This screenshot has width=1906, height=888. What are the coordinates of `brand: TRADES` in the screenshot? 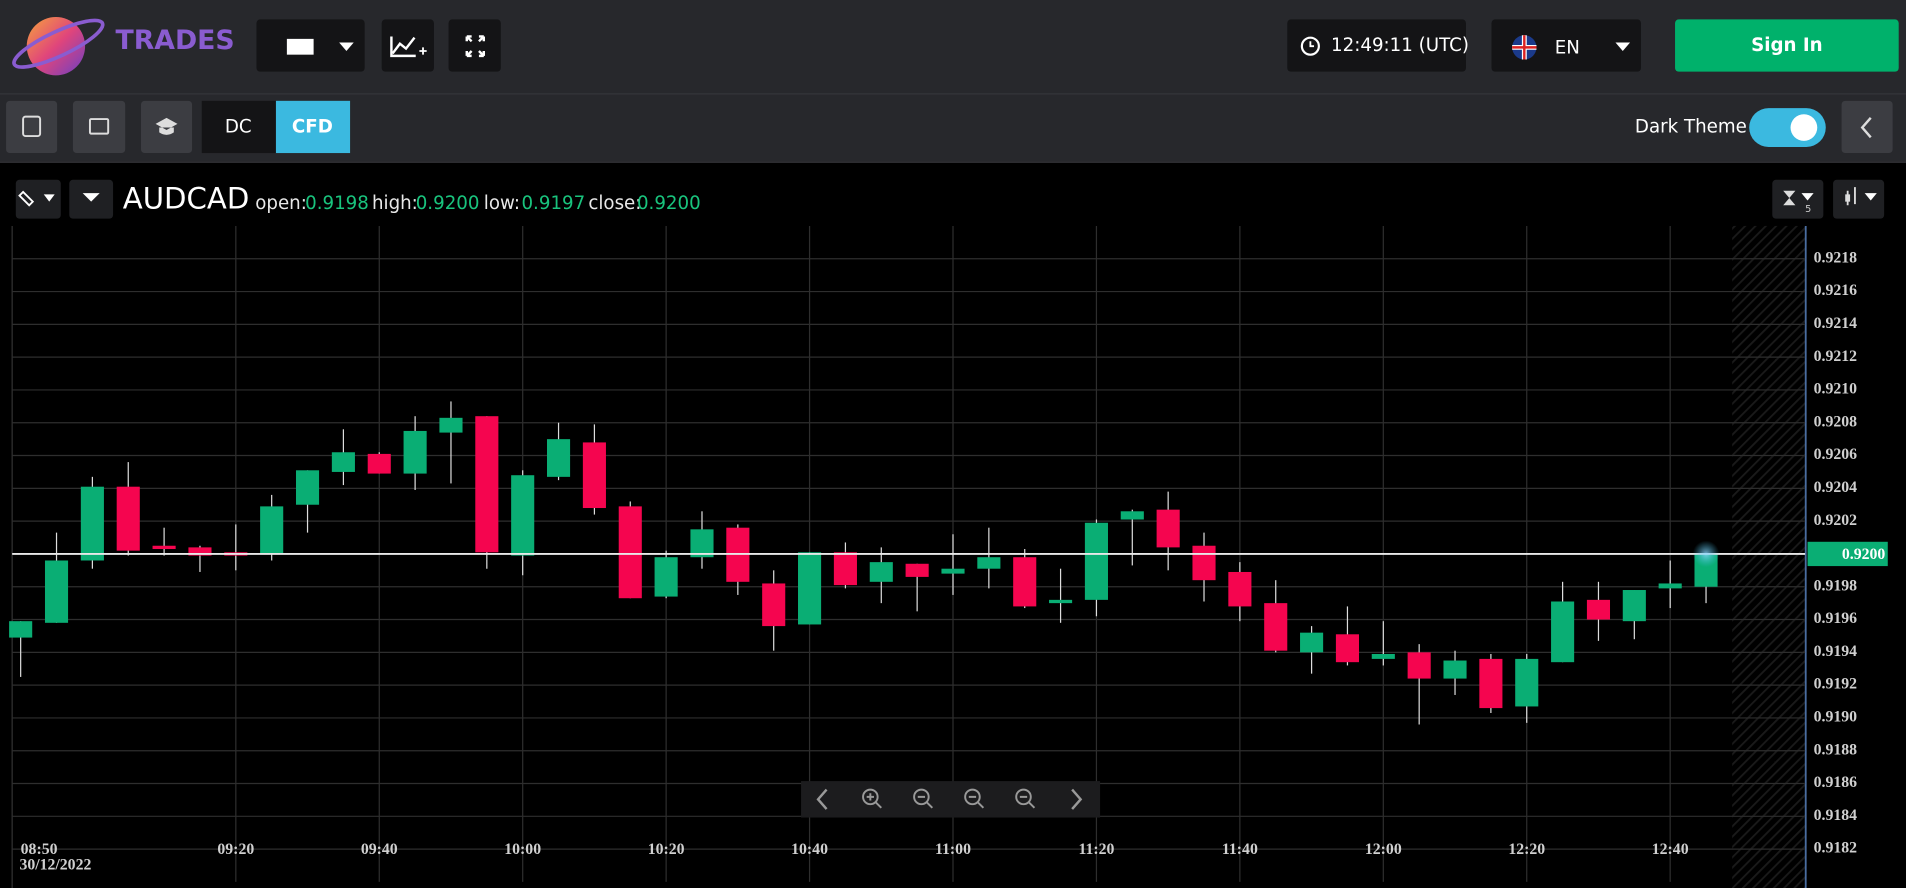 It's located at (174, 40).